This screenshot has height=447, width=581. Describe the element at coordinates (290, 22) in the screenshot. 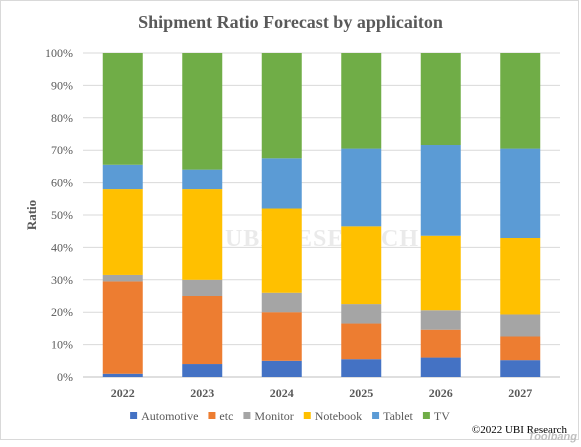

I see `chart-title: Shipment Ratio Forecast by applicaiton` at that location.